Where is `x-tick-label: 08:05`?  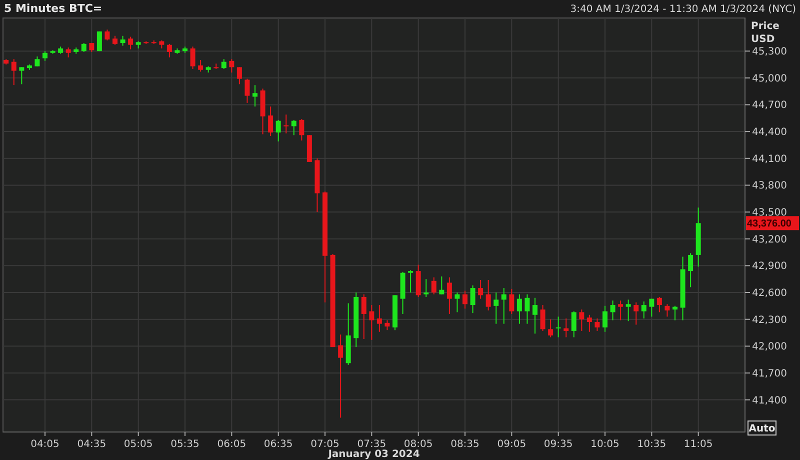 x-tick-label: 08:05 is located at coordinates (418, 444).